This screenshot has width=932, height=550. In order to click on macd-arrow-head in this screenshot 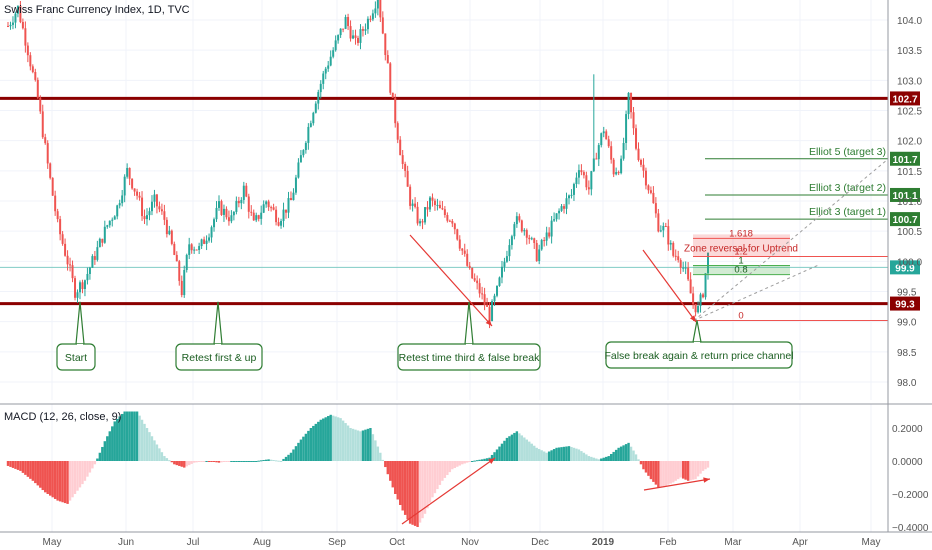, I will do `click(491, 461)`.